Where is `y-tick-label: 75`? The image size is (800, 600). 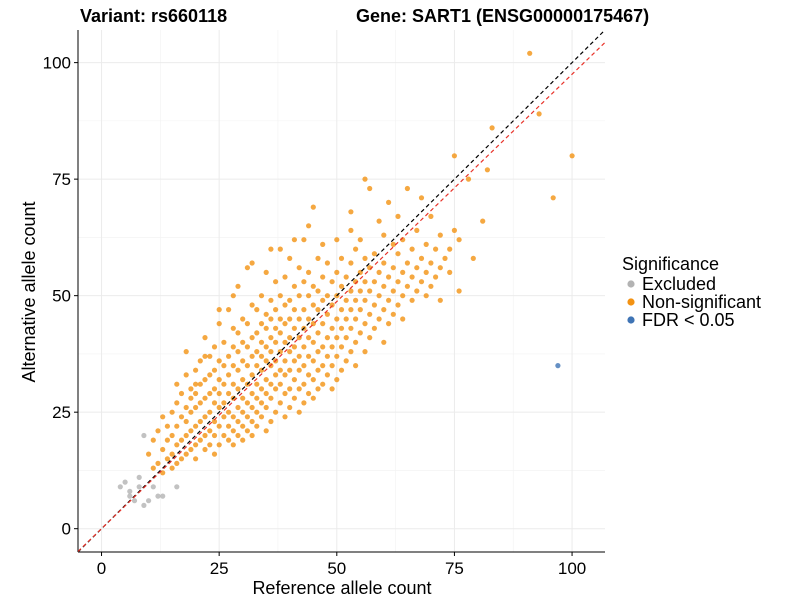
y-tick-label: 75 is located at coordinates (61, 179).